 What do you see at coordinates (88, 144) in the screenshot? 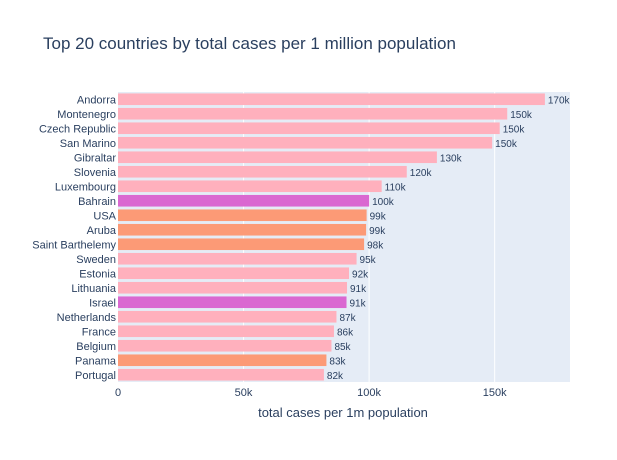
I see `category-label: San Marino` at bounding box center [88, 144].